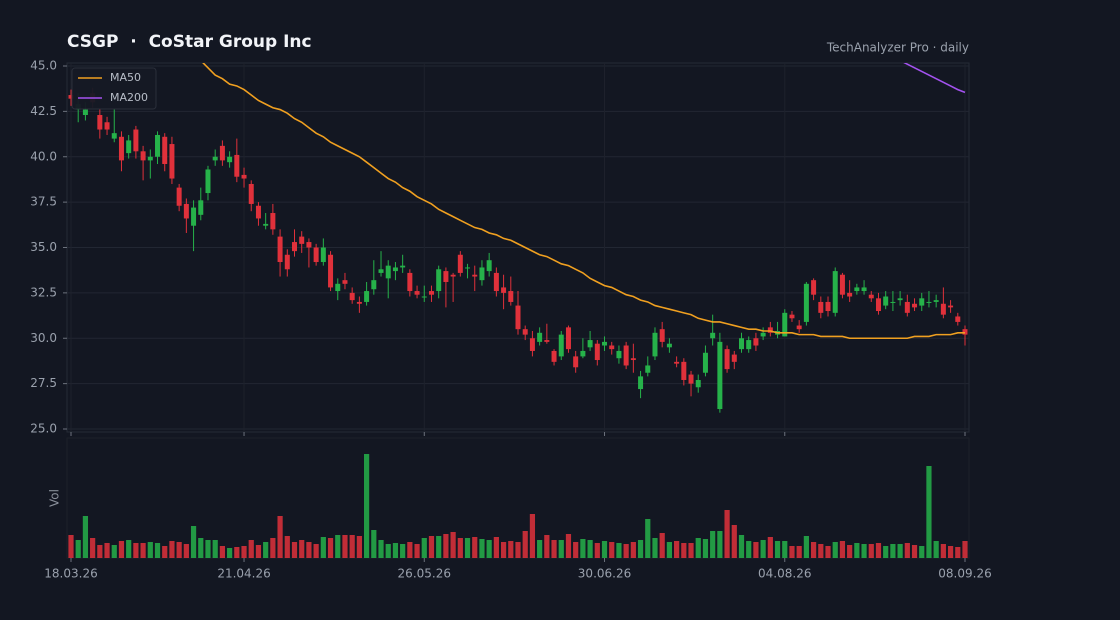 The width and height of the screenshot is (1120, 620). I want to click on x-tick-label: 26.05.26, so click(424, 574).